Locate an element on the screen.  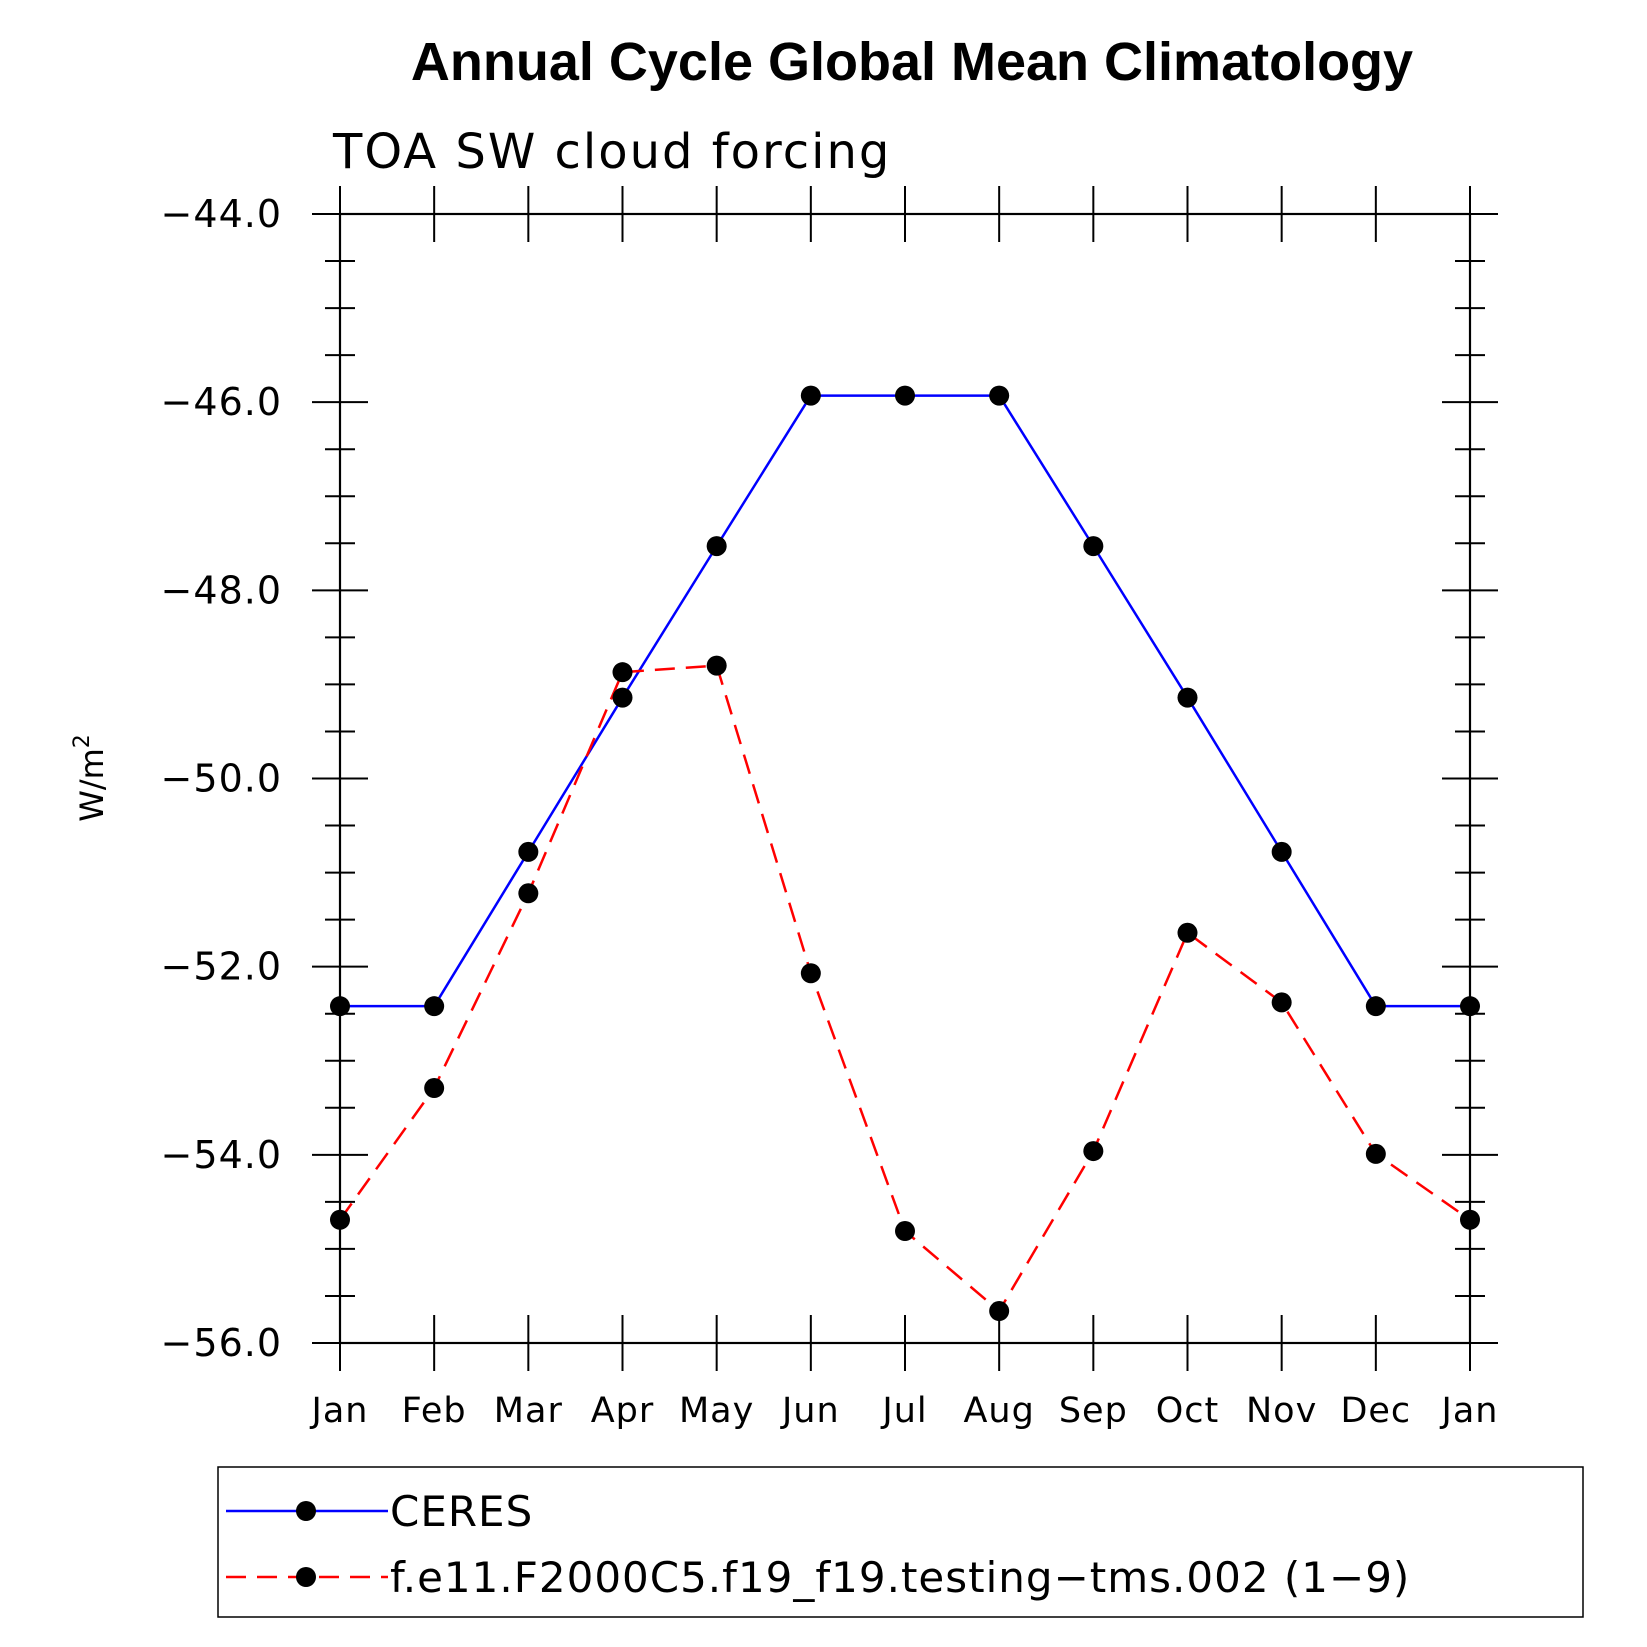
x-tick-label: Jul is located at coordinates (903, 1411).